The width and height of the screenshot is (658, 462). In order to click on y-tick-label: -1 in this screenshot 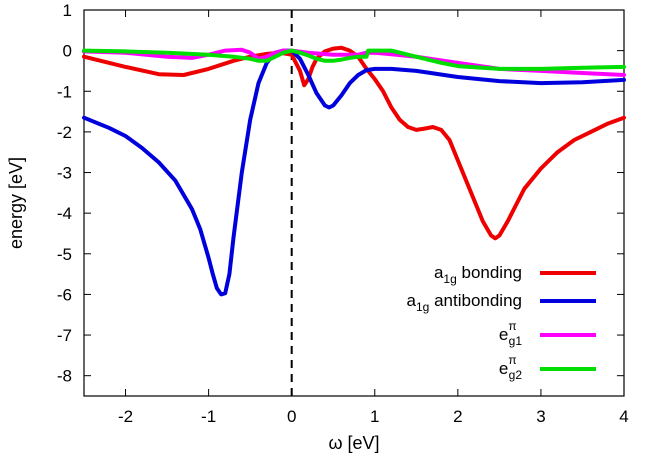, I will do `click(64, 91)`.